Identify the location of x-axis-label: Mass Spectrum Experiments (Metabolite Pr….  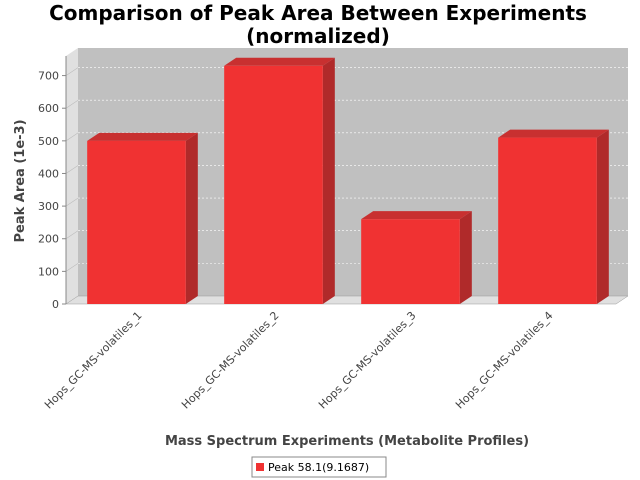
(347, 441).